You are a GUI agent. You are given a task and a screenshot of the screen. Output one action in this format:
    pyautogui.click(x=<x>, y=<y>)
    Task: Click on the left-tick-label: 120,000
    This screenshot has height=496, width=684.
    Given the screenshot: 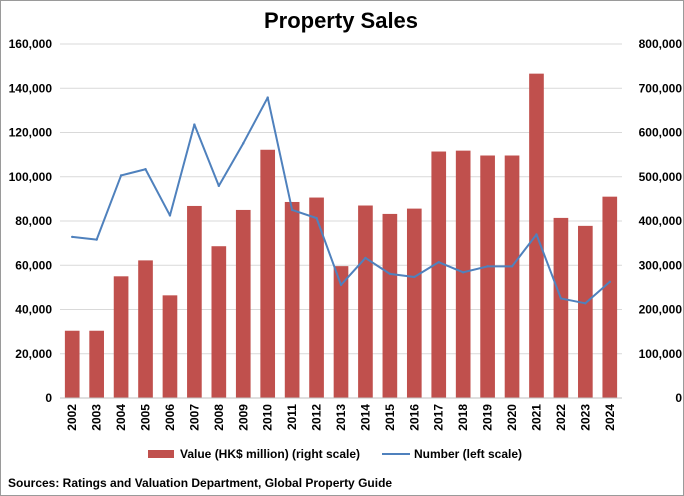 What is the action you would take?
    pyautogui.click(x=31, y=133)
    